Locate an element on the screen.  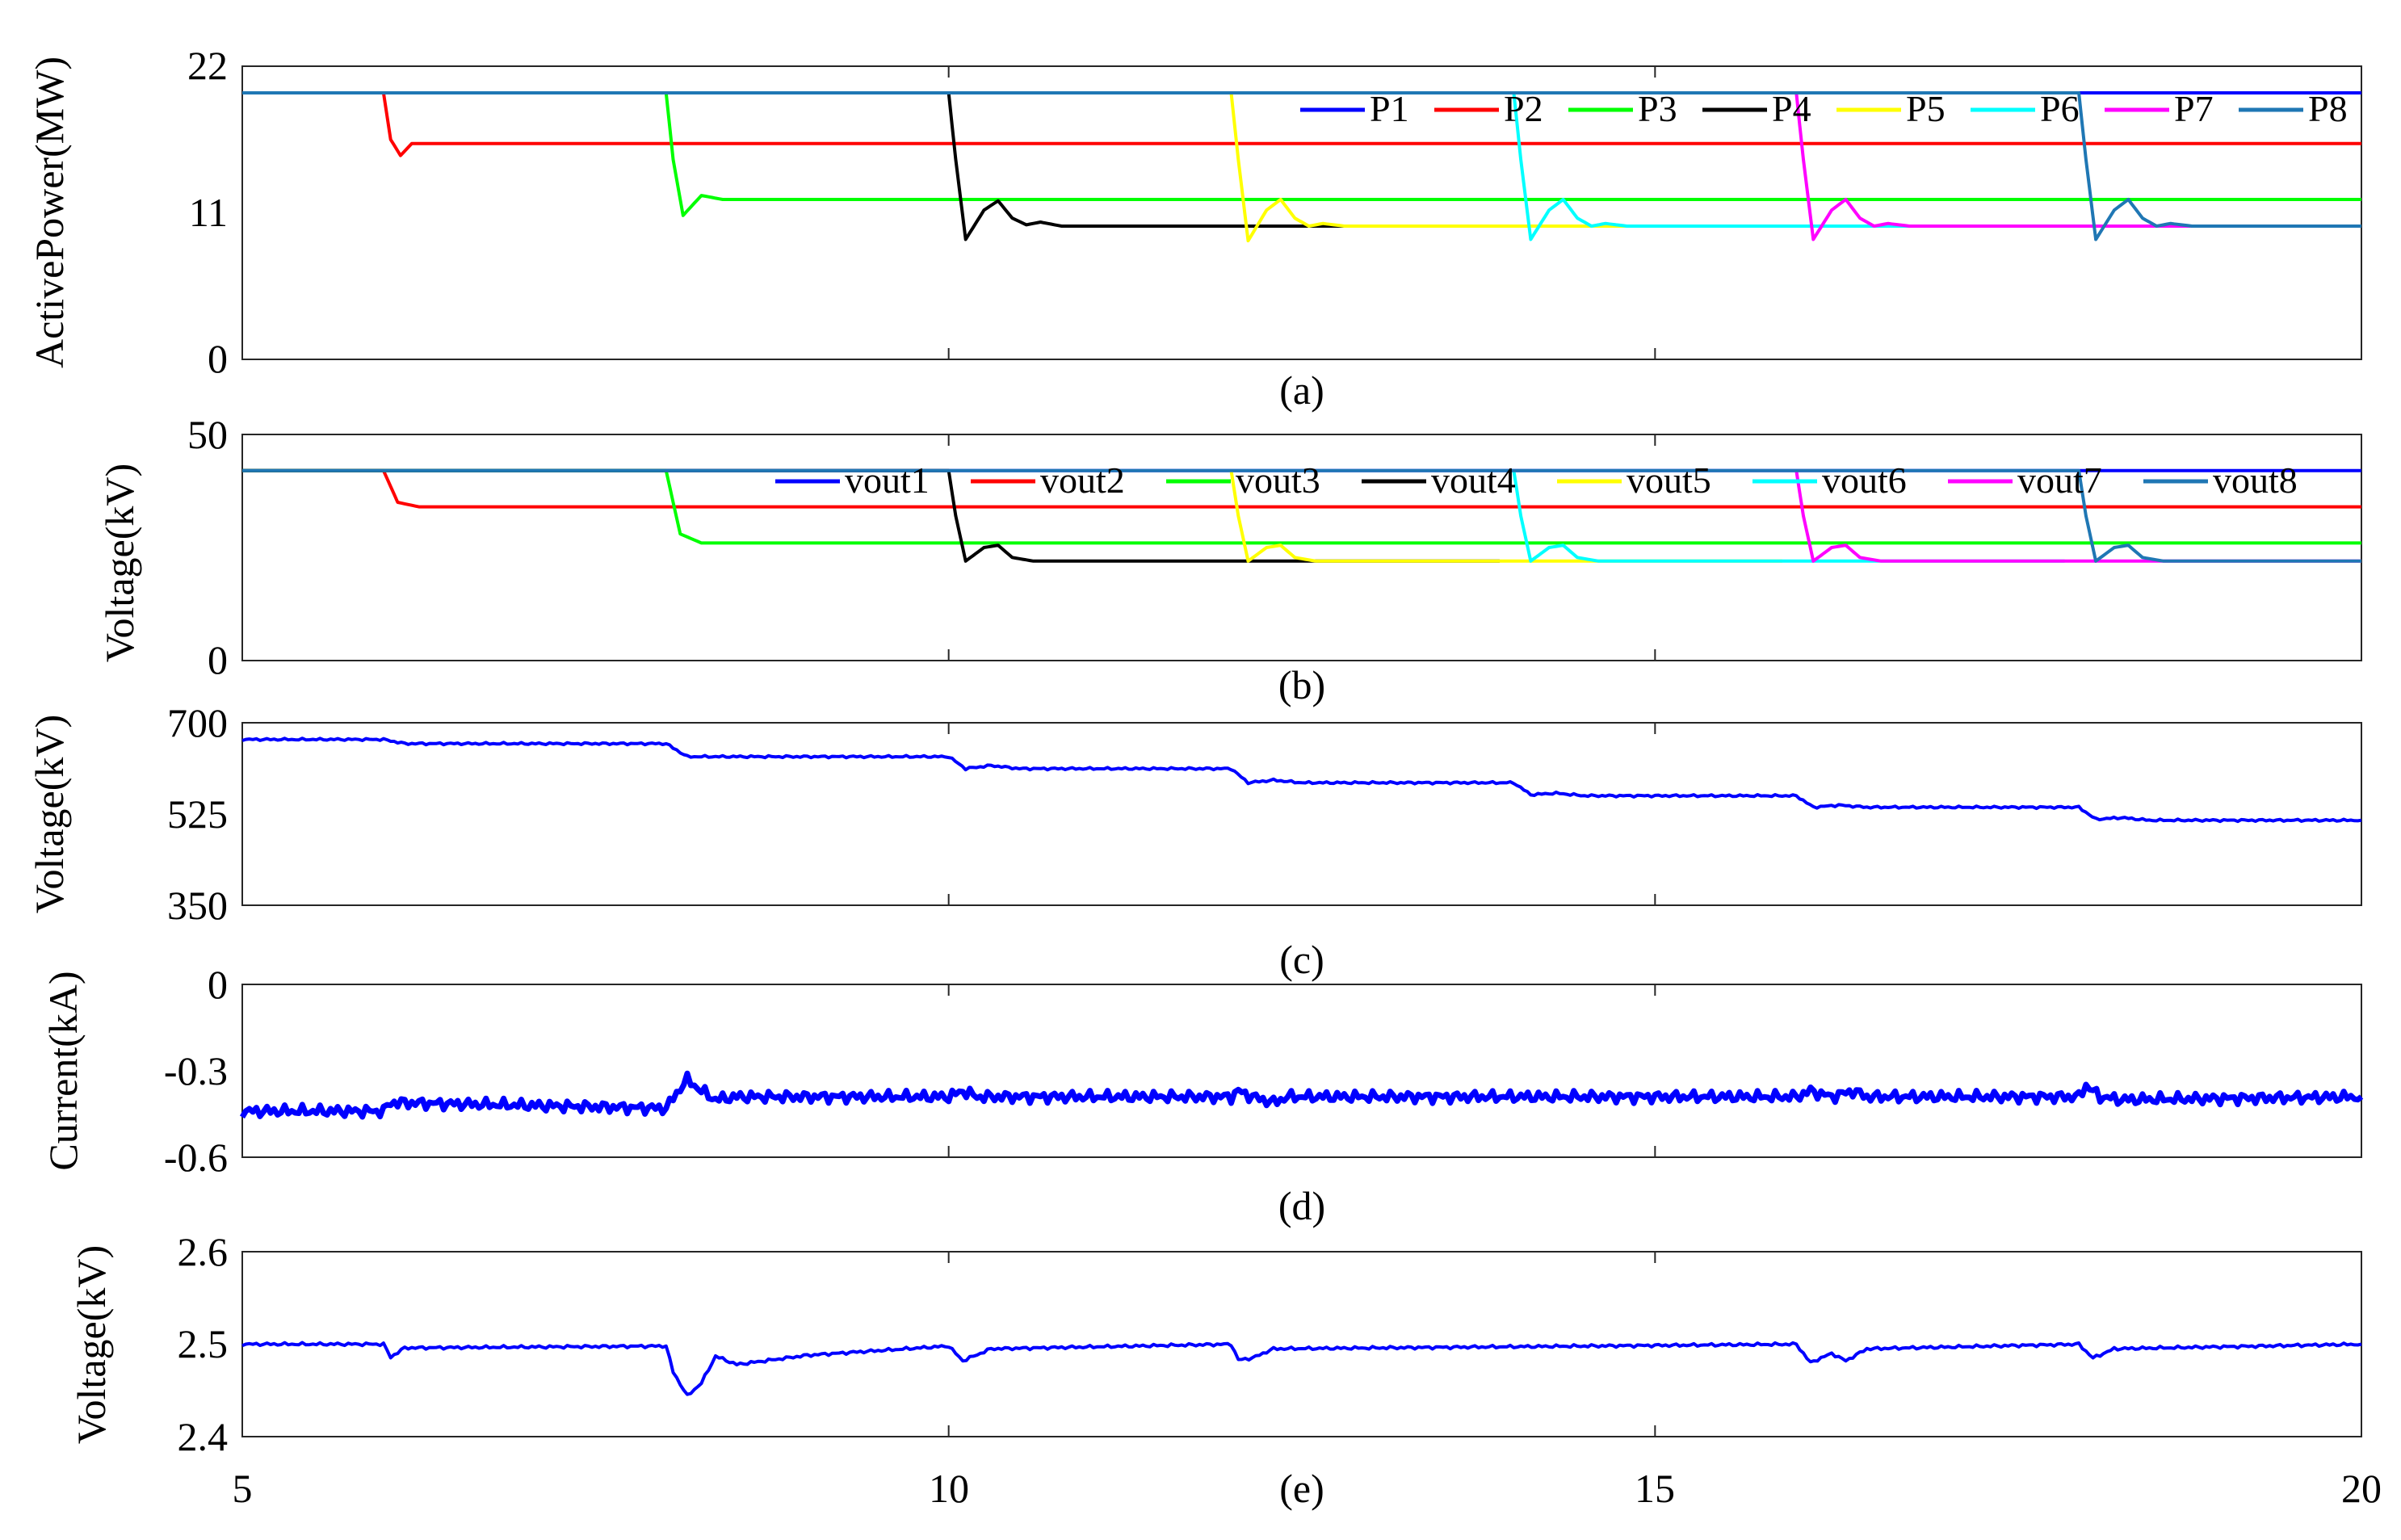
ytick-e-top: 2.6 is located at coordinates (203, 1251).